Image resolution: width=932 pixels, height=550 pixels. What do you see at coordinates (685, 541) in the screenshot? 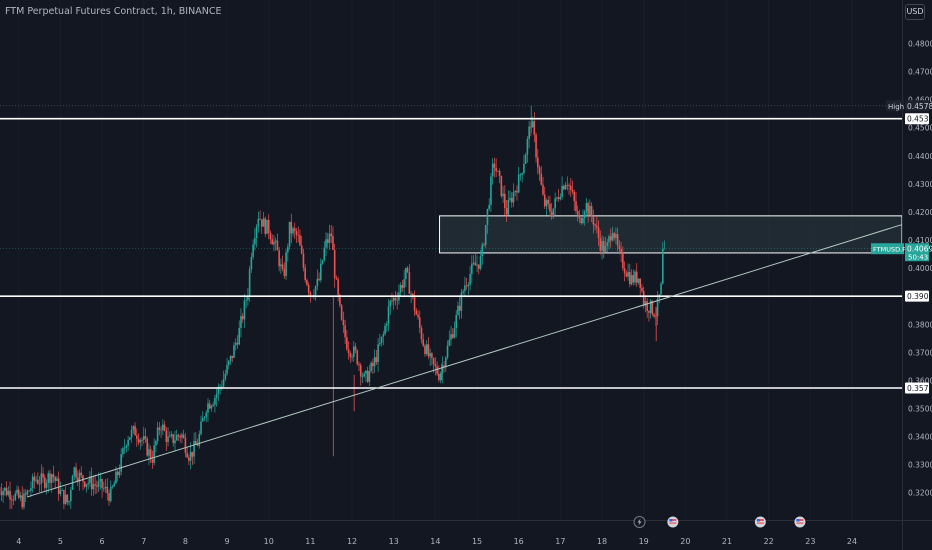
I see `x-tick-label: 20` at bounding box center [685, 541].